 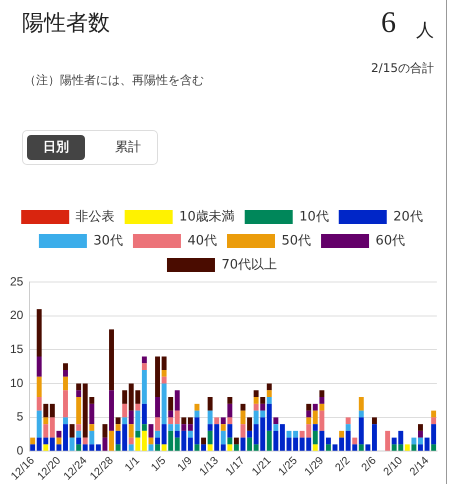 I want to click on y-tick-label: 0, so click(x=20, y=451).